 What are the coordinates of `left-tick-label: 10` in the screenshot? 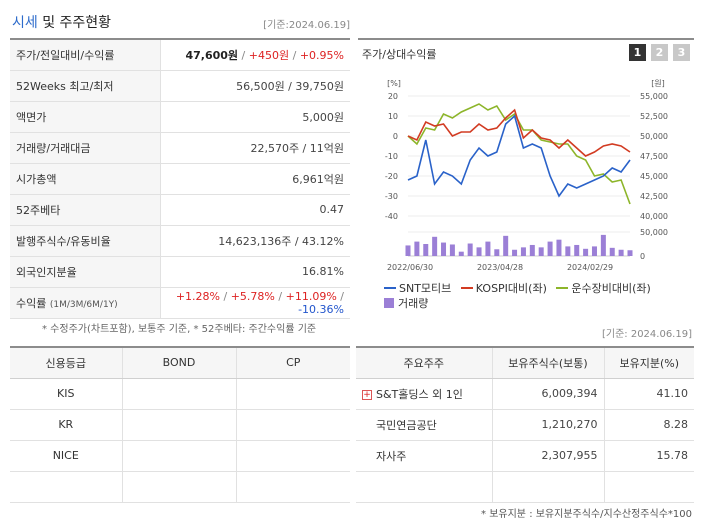 It's located at (393, 116).